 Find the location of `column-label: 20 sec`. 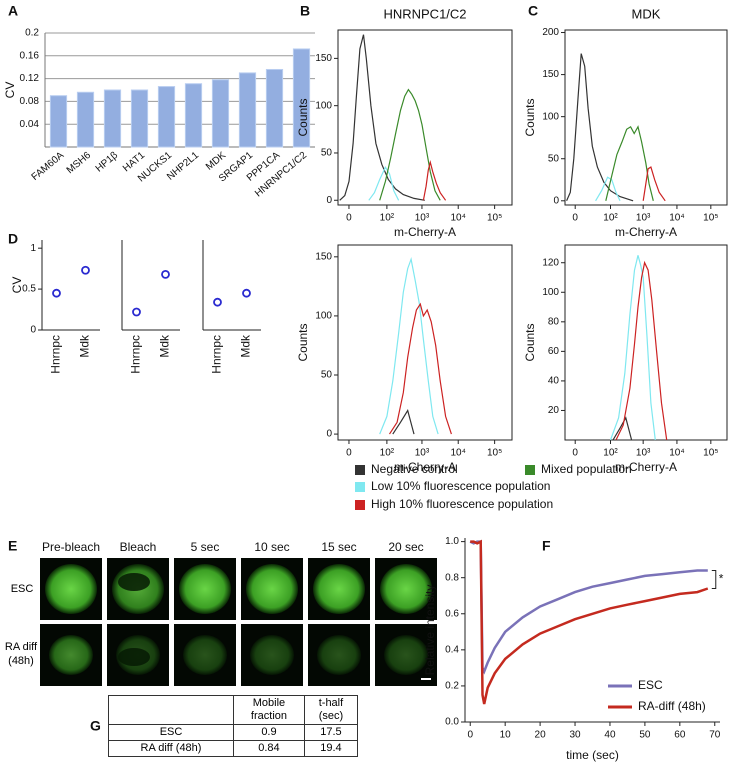

column-label: 20 sec is located at coordinates (405, 547).